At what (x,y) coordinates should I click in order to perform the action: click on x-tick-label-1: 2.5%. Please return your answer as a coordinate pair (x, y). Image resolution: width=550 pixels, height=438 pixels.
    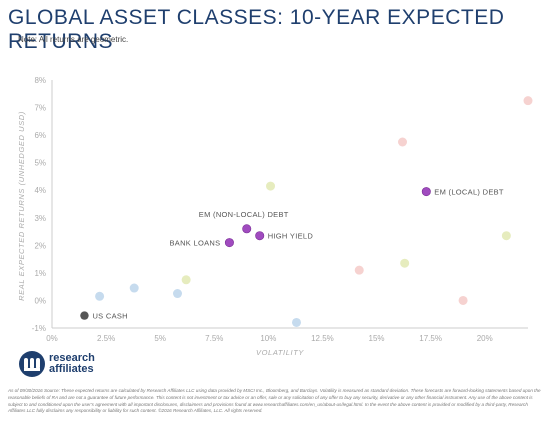
    Looking at the image, I should click on (106, 338).